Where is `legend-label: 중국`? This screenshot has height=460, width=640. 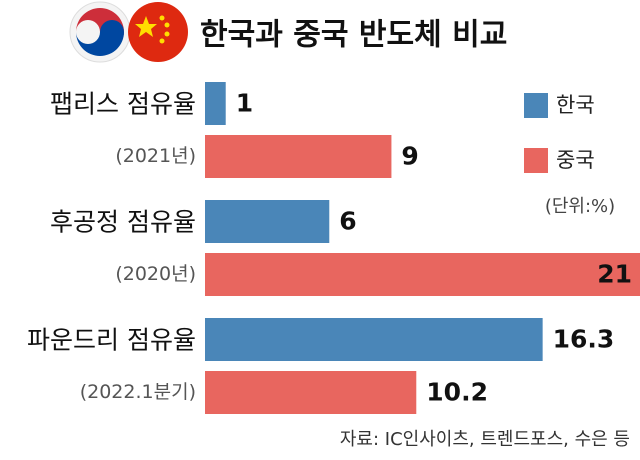 legend-label: 중국 is located at coordinates (575, 160).